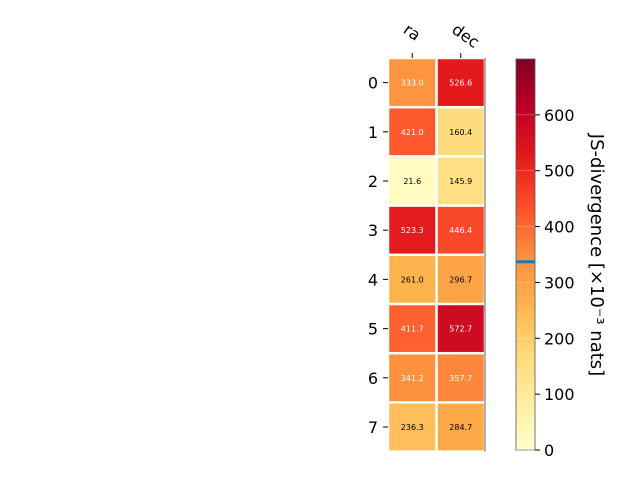  Describe the element at coordinates (525, 254) in the screenshot. I see `colorbar-gradient` at that location.